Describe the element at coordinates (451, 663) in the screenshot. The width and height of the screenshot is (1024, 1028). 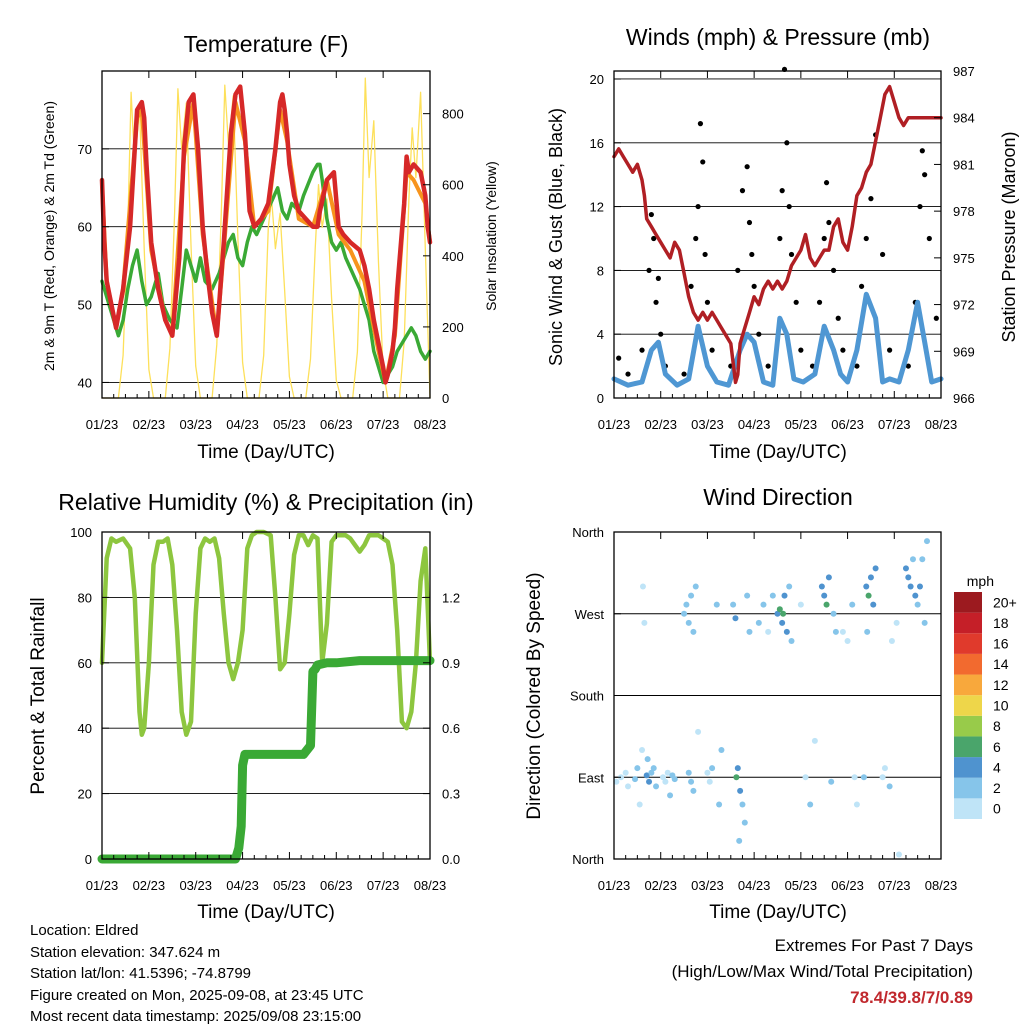
I see `y-right-tick-label: 0.9` at that location.